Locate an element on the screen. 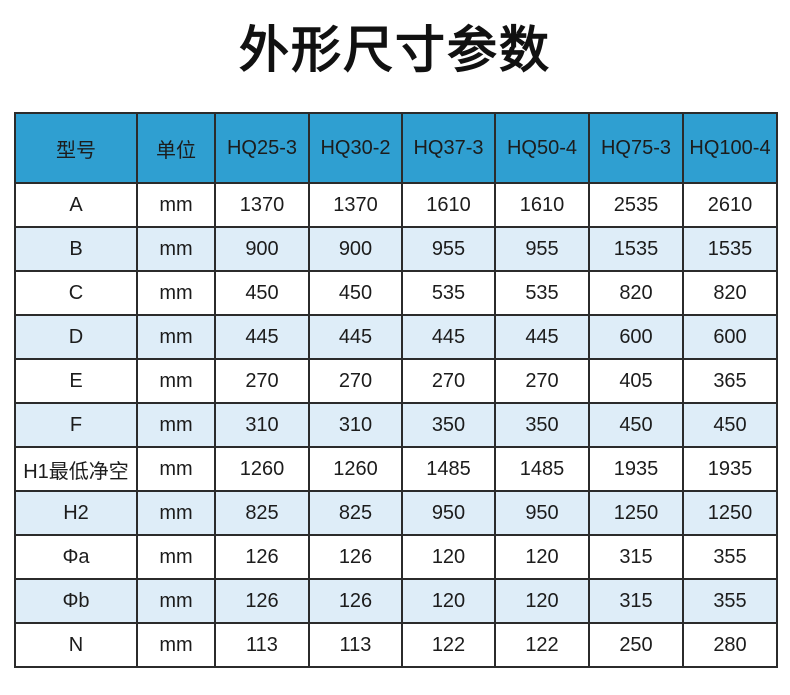  cell: 955 is located at coordinates (448, 249).